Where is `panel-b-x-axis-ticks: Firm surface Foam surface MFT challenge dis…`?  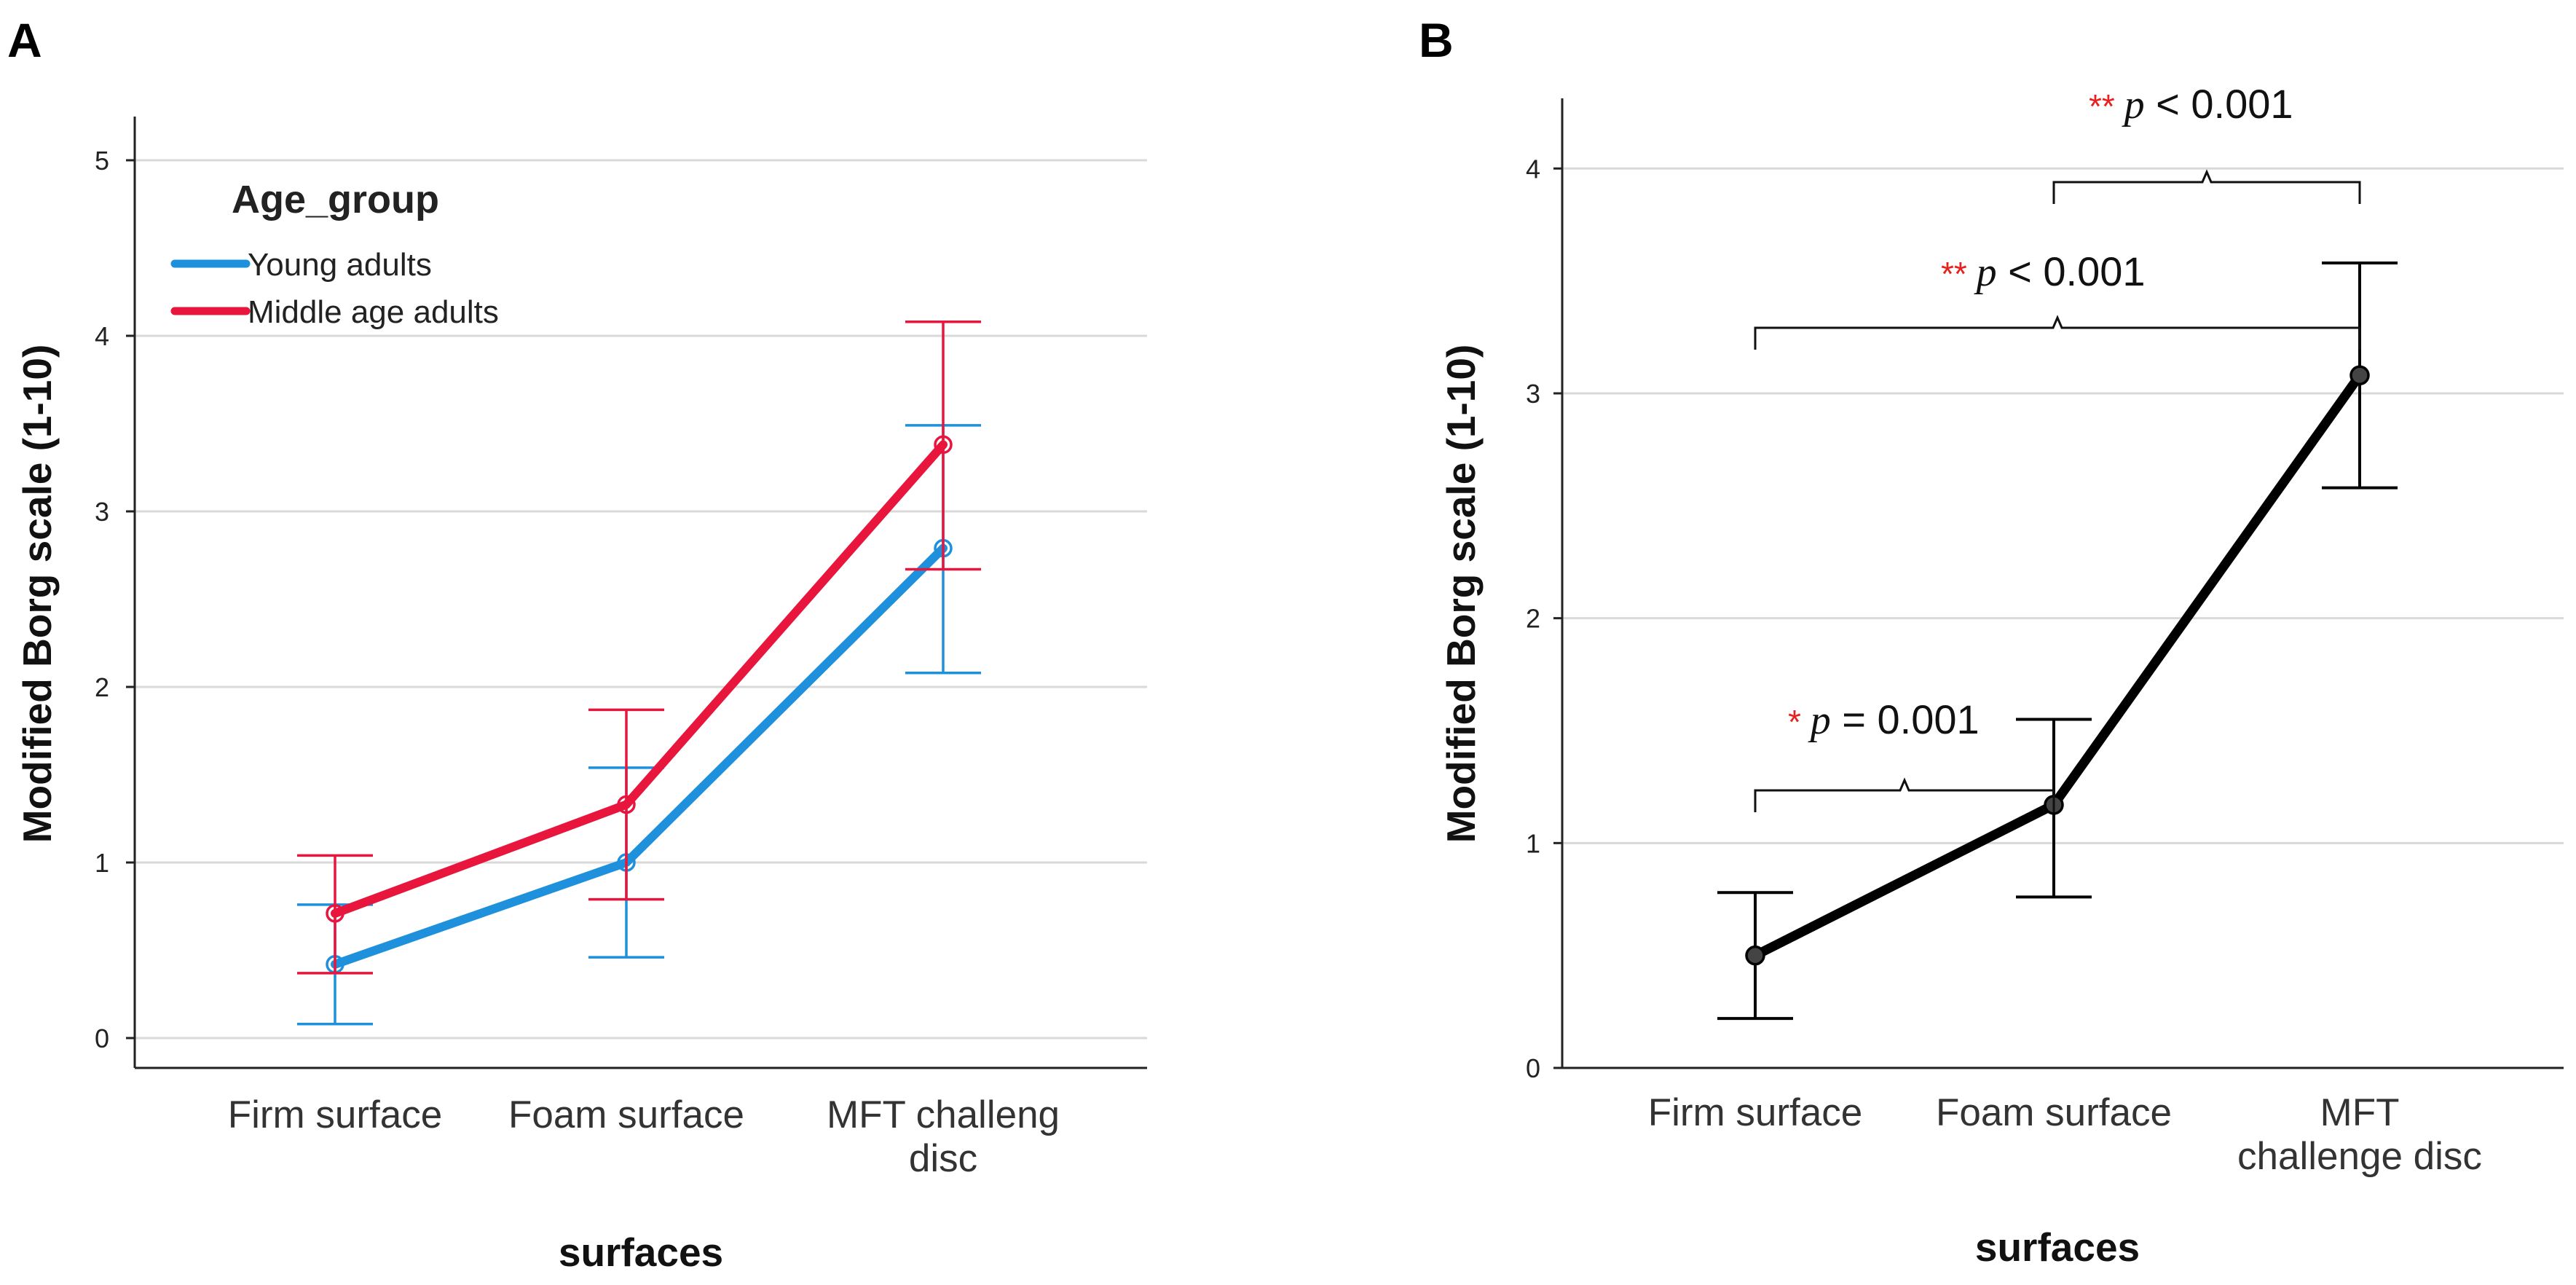
panel-b-x-axis-ticks: Firm surface Foam surface MFT challenge dis… is located at coordinates (2065, 1134).